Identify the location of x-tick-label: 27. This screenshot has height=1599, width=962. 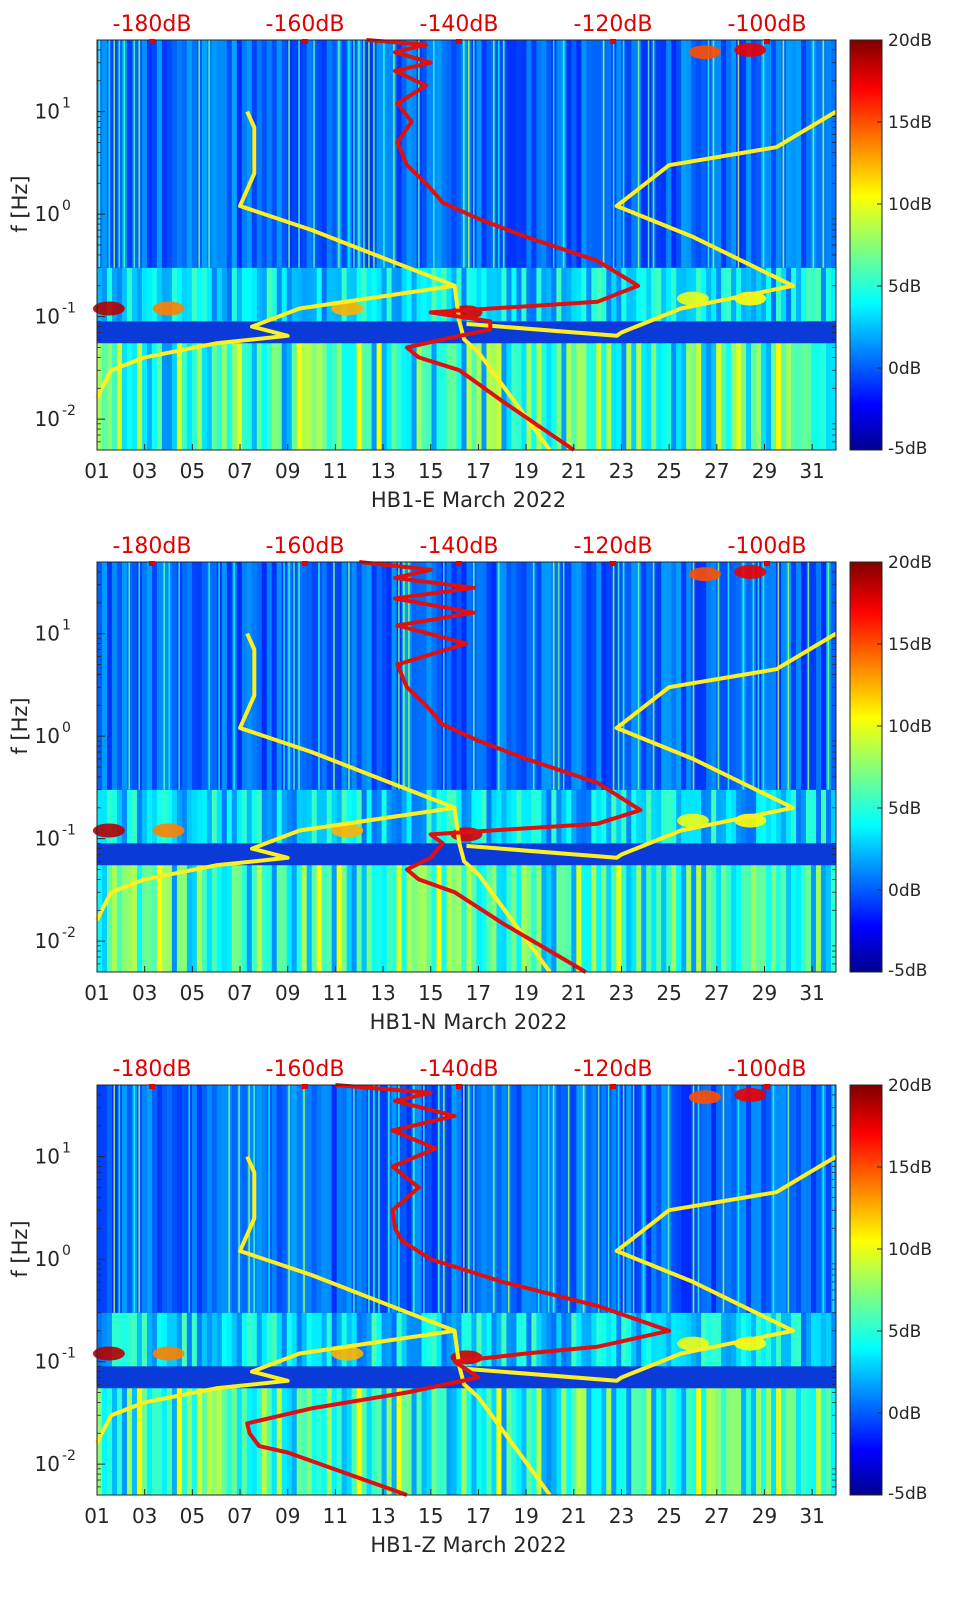
(716, 1516).